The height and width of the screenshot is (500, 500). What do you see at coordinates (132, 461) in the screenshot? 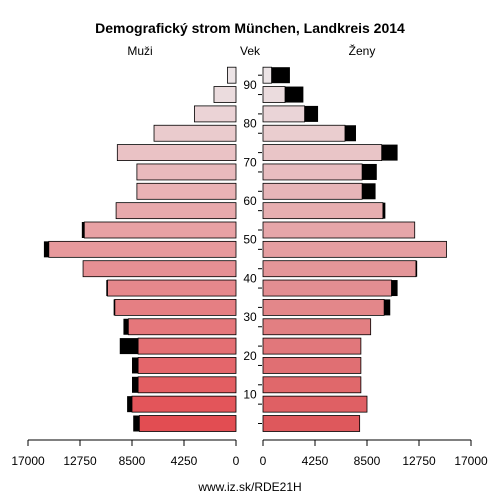
I see `male-x-tick-label: 8500` at bounding box center [132, 461].